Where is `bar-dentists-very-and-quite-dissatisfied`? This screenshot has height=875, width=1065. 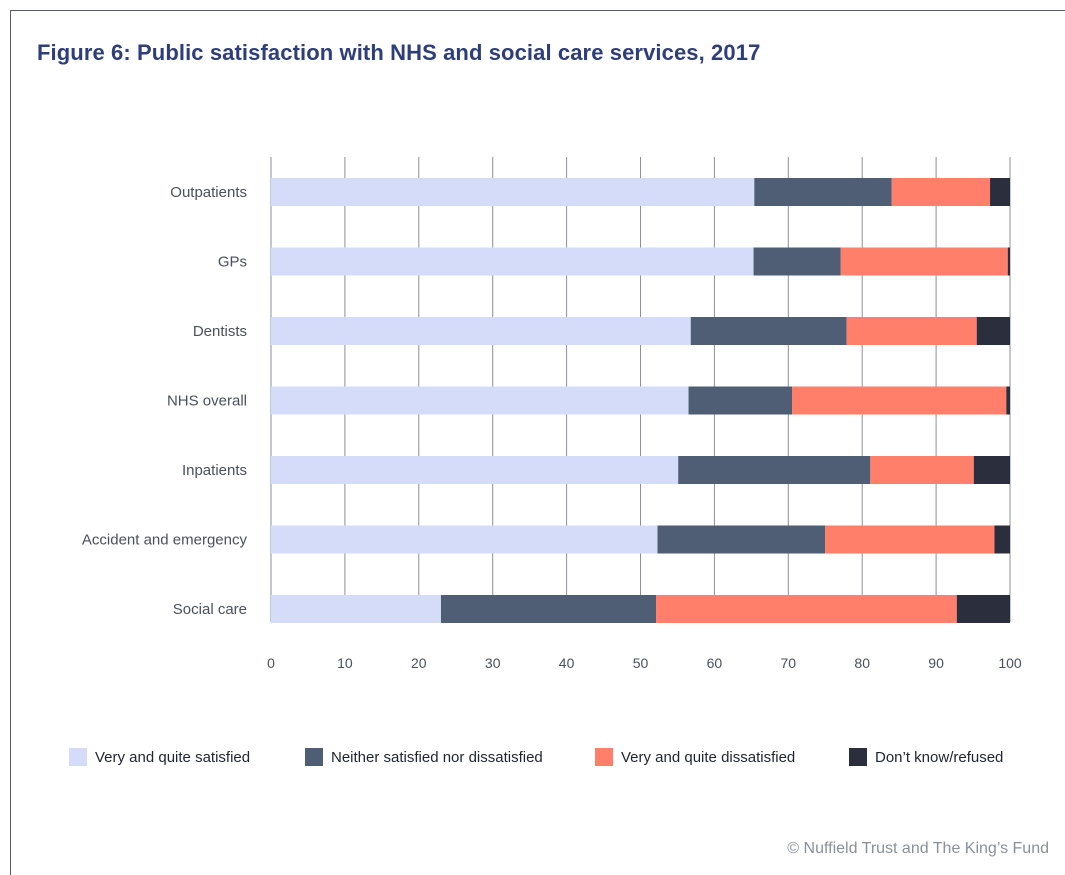
bar-dentists-very-and-quite-dissatisfied is located at coordinates (911, 331).